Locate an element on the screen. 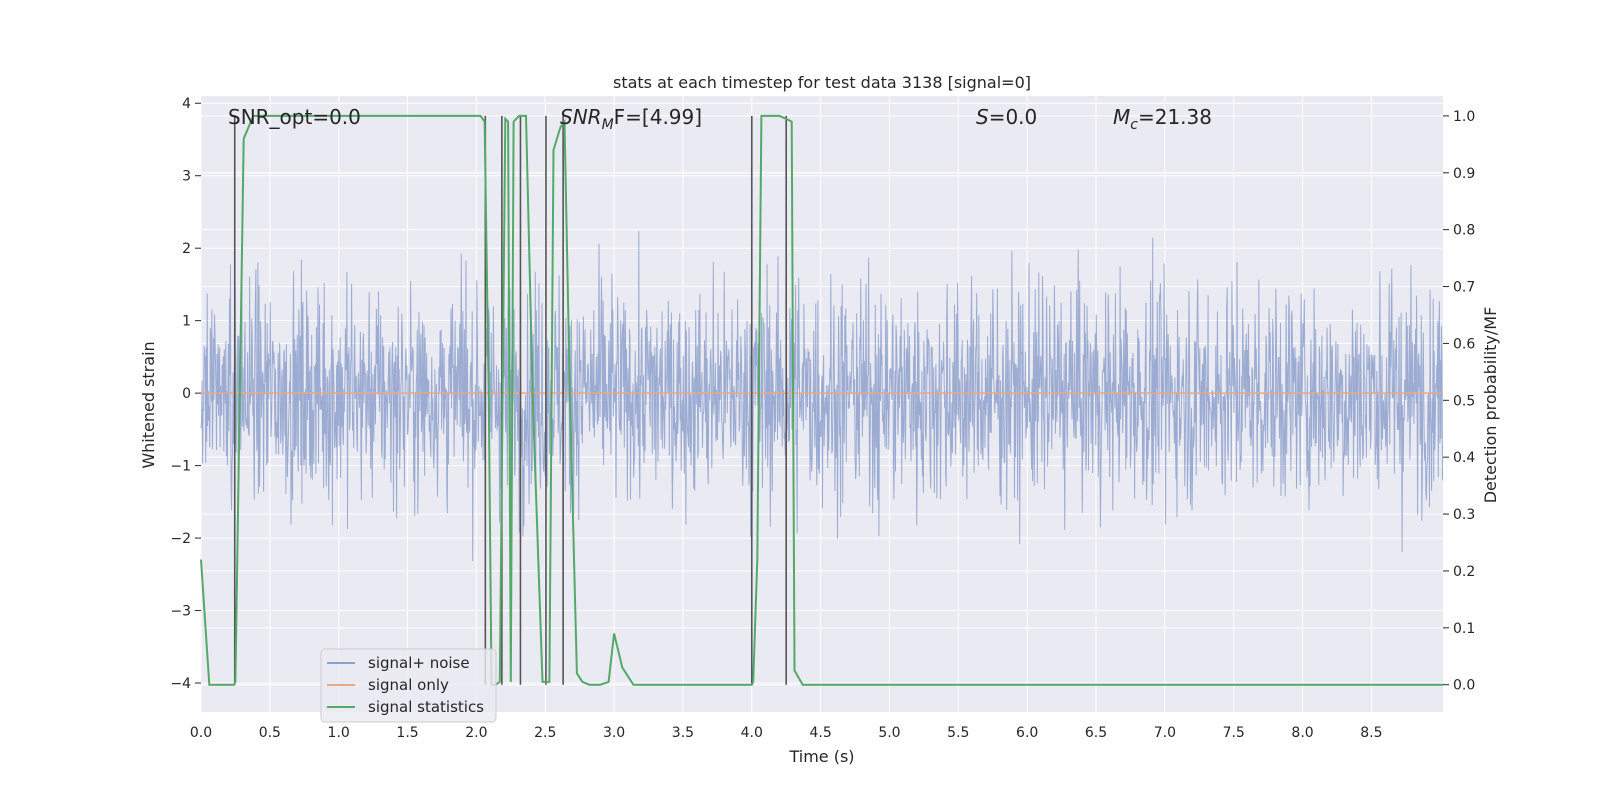 Image resolution: width=1600 pixels, height=800 pixels. annotation-snr-opt: SNR_opt=0.0 is located at coordinates (294, 117).